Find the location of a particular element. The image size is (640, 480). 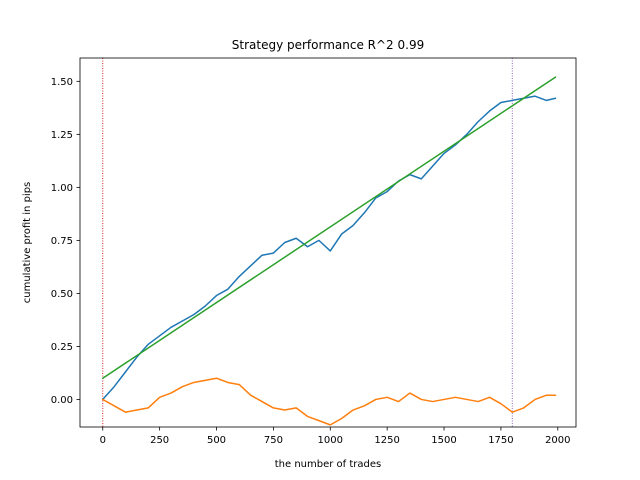

y-tick-label-1: 0.25 is located at coordinates (62, 347).